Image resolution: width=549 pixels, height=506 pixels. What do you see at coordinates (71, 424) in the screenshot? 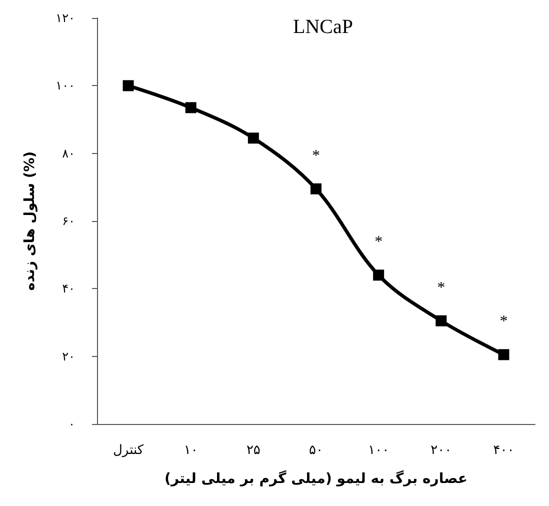
I see `y-tick-label: ۰` at bounding box center [71, 424].